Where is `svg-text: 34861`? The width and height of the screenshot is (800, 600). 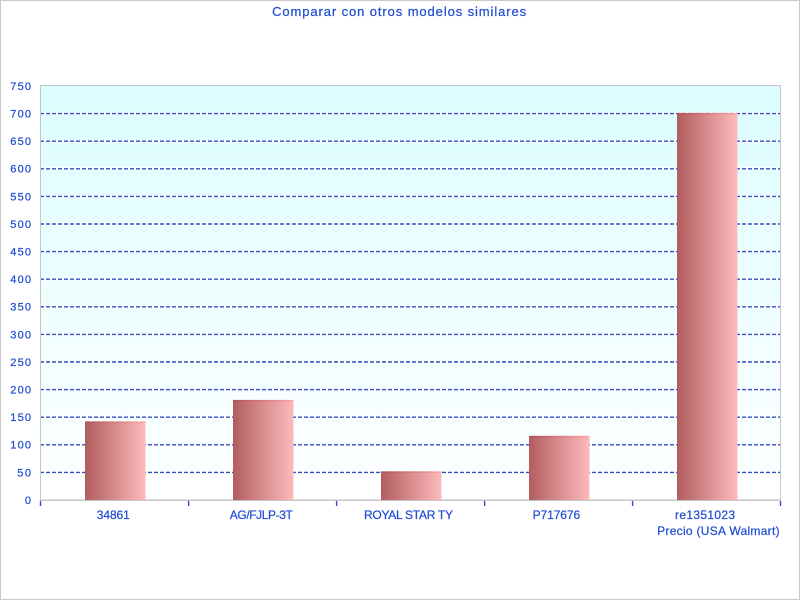
svg-text: 34861 is located at coordinates (113, 515).